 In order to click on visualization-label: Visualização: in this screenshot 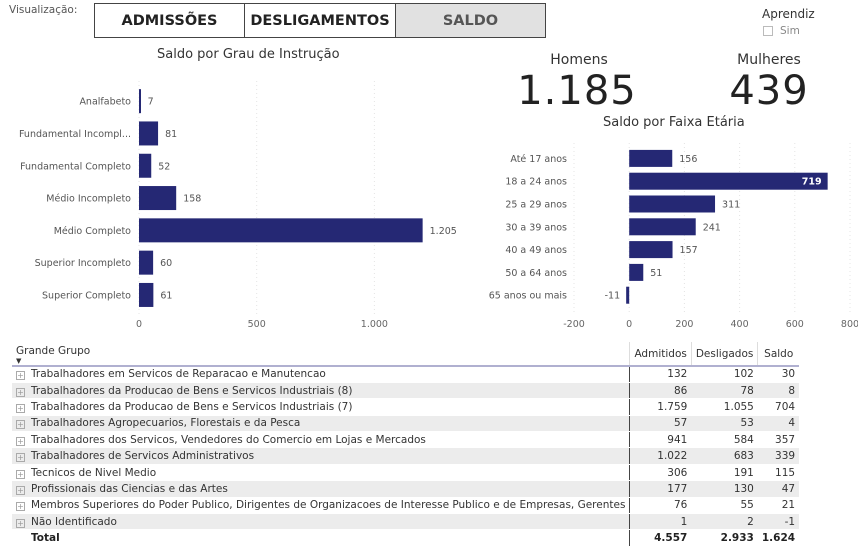, I will do `click(43, 10)`.